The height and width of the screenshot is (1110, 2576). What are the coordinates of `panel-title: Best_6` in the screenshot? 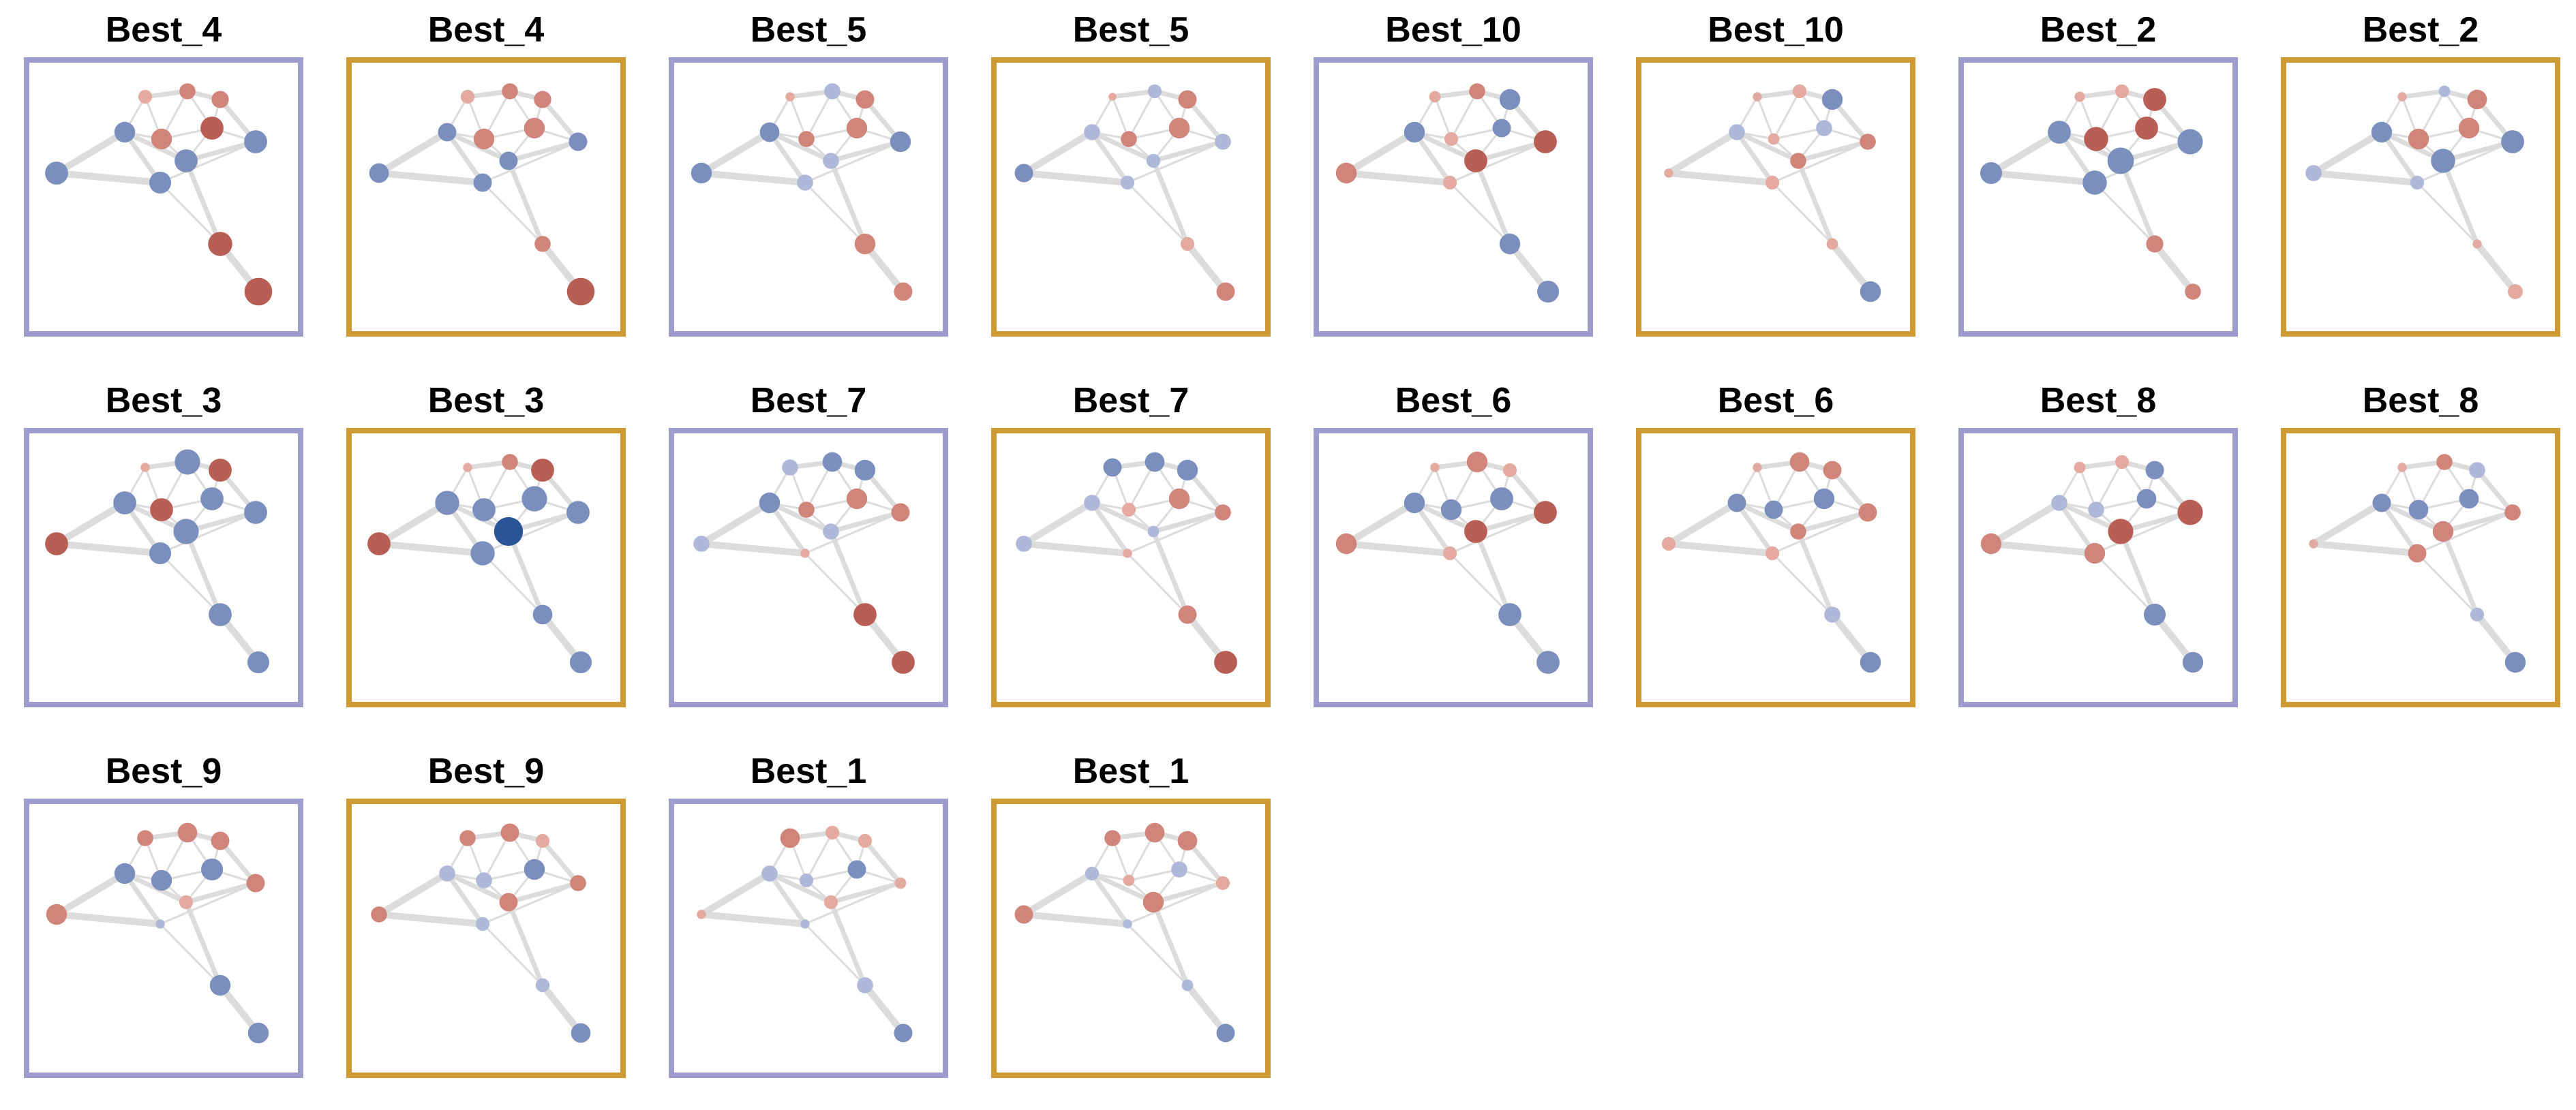 It's located at (1776, 401).